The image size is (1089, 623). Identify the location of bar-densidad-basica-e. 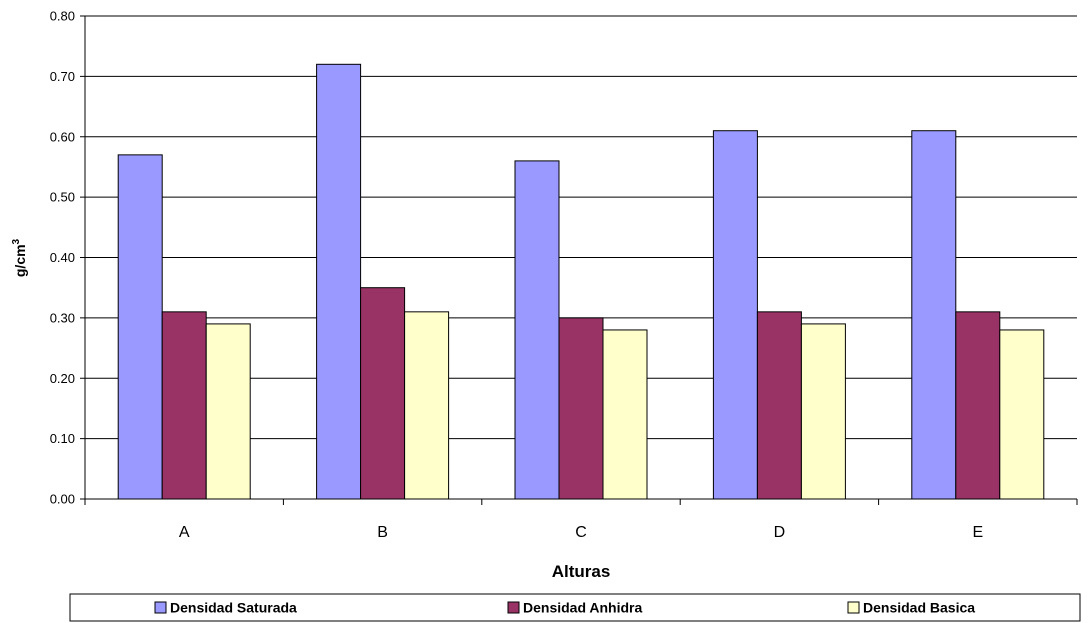
(1022, 414).